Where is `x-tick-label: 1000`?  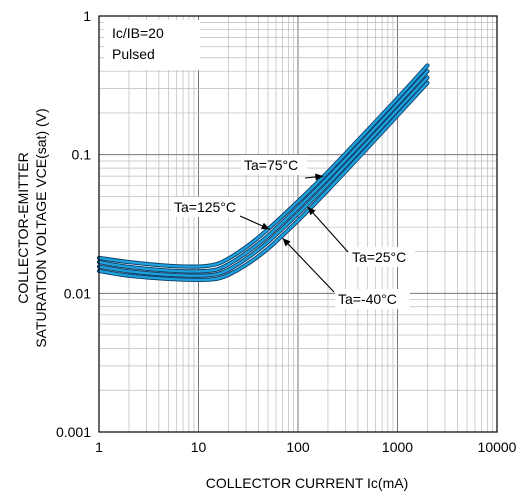
x-tick-label: 1000 is located at coordinates (397, 447).